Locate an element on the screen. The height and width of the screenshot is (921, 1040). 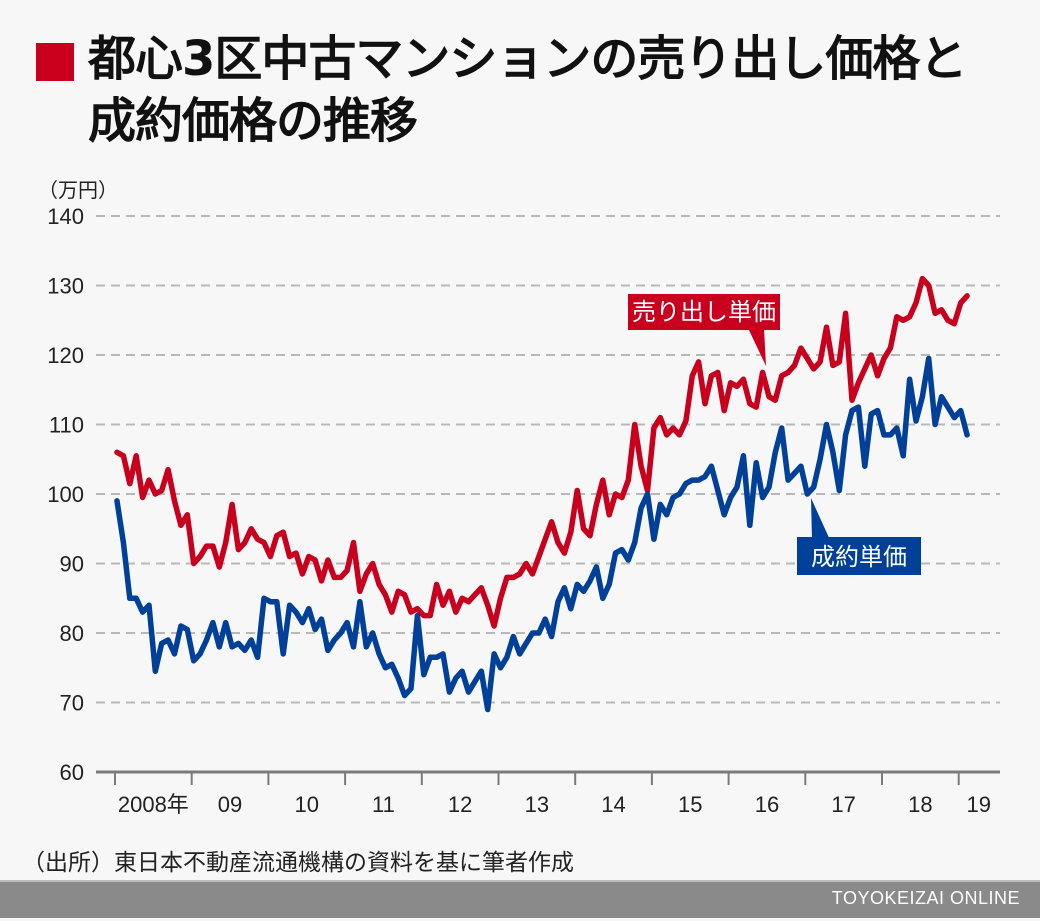
asking-callout-pointer is located at coordinates (757, 347).